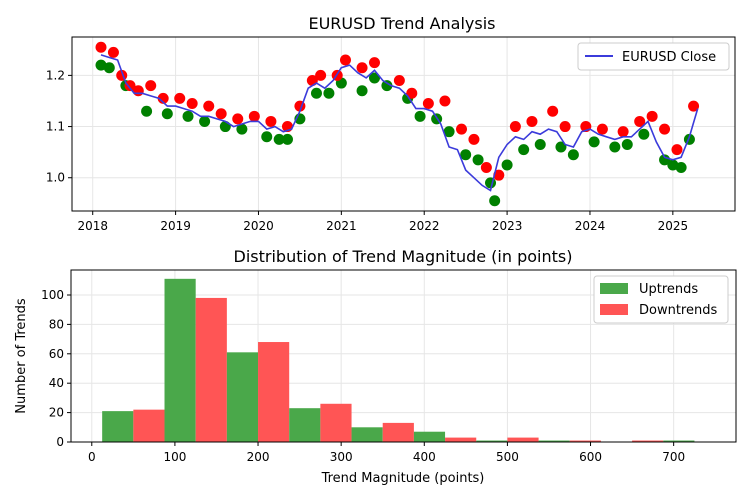 This screenshot has width=750, height=504. I want to click on legend-bottom: Uptrends Downtrends, so click(661, 299).